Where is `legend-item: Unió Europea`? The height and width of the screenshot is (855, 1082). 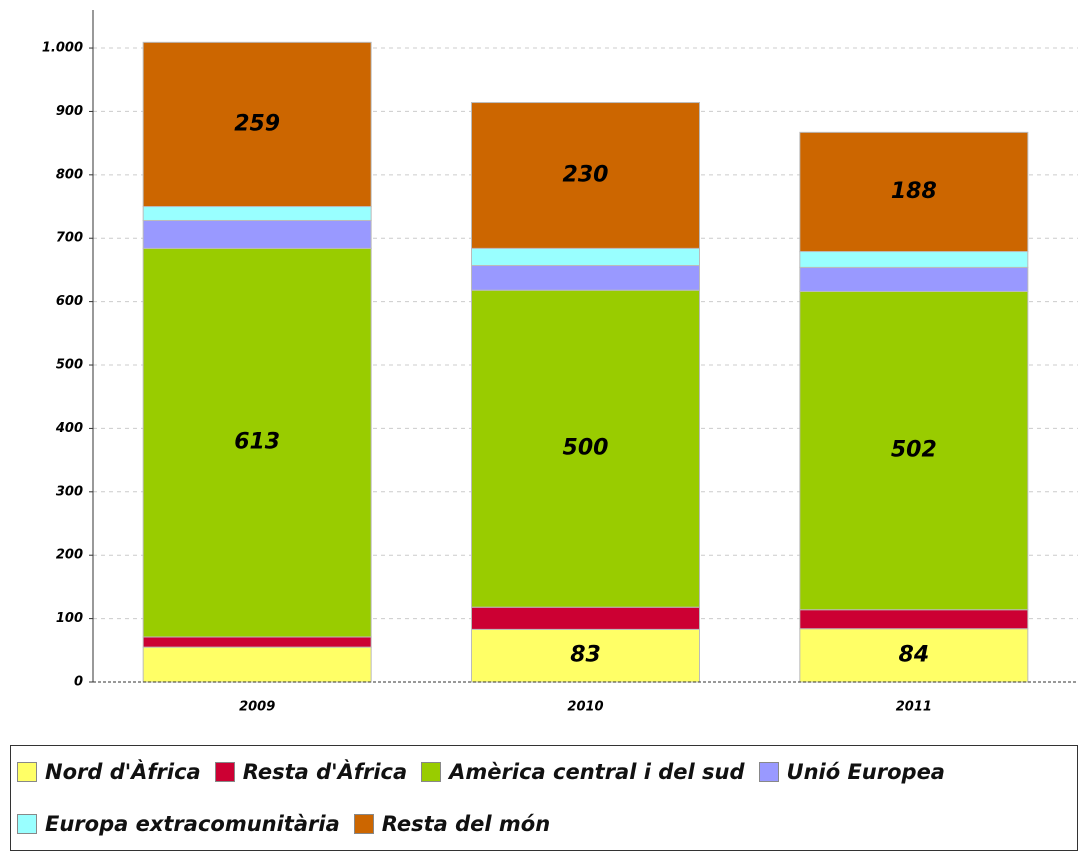 legend-item: Unió Europea is located at coordinates (851, 772).